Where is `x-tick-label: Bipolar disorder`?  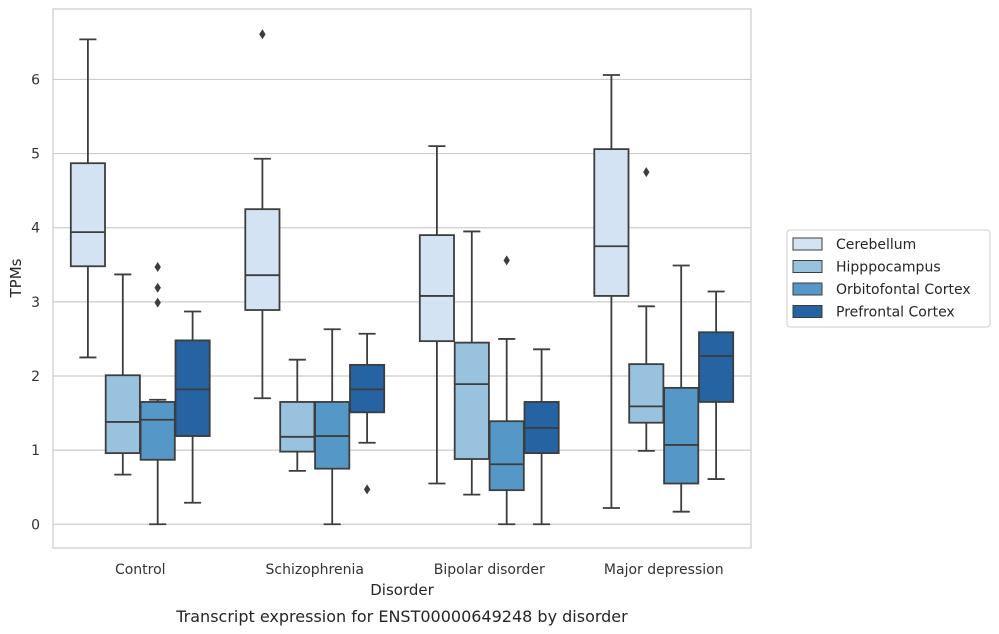
x-tick-label: Bipolar disorder is located at coordinates (489, 570).